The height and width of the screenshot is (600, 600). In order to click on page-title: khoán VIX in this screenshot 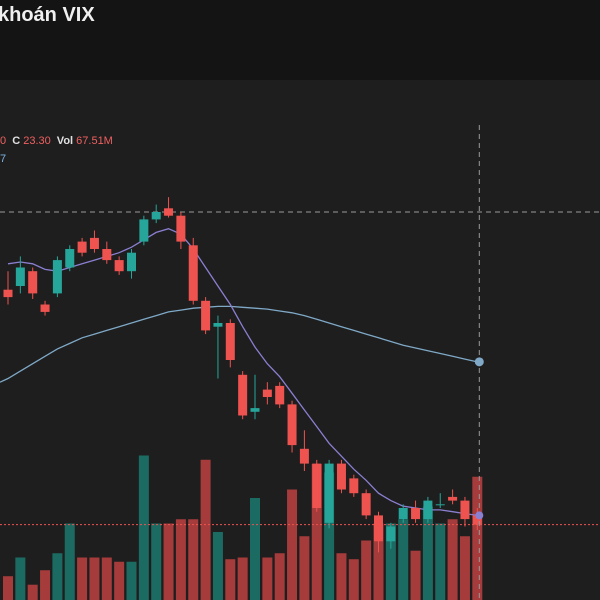, I will do `click(47, 15)`.